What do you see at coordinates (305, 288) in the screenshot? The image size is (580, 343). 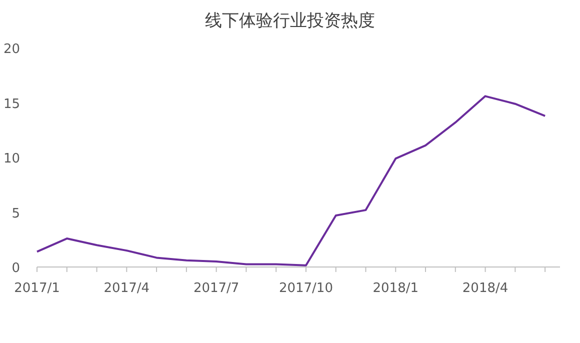 I see `x-tick-label: 2017/10` at bounding box center [305, 288].